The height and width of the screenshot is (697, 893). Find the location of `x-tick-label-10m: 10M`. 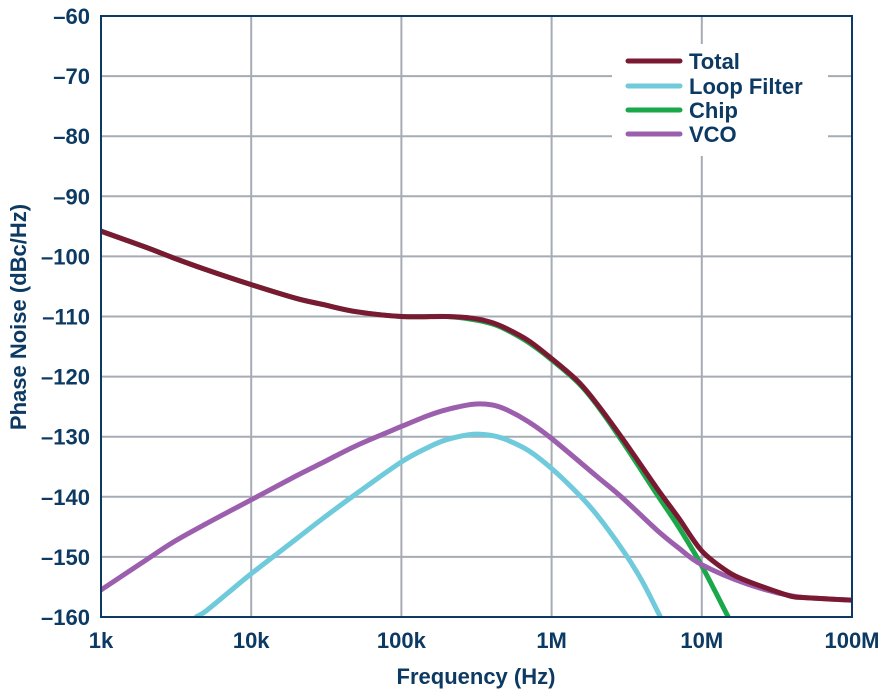

x-tick-label-10m: 10M is located at coordinates (701, 640).